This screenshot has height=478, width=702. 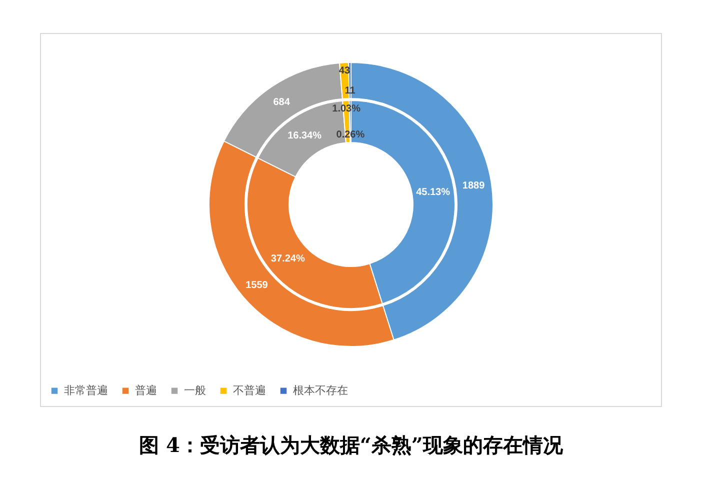 I want to click on data-label: 1889, so click(x=474, y=186).